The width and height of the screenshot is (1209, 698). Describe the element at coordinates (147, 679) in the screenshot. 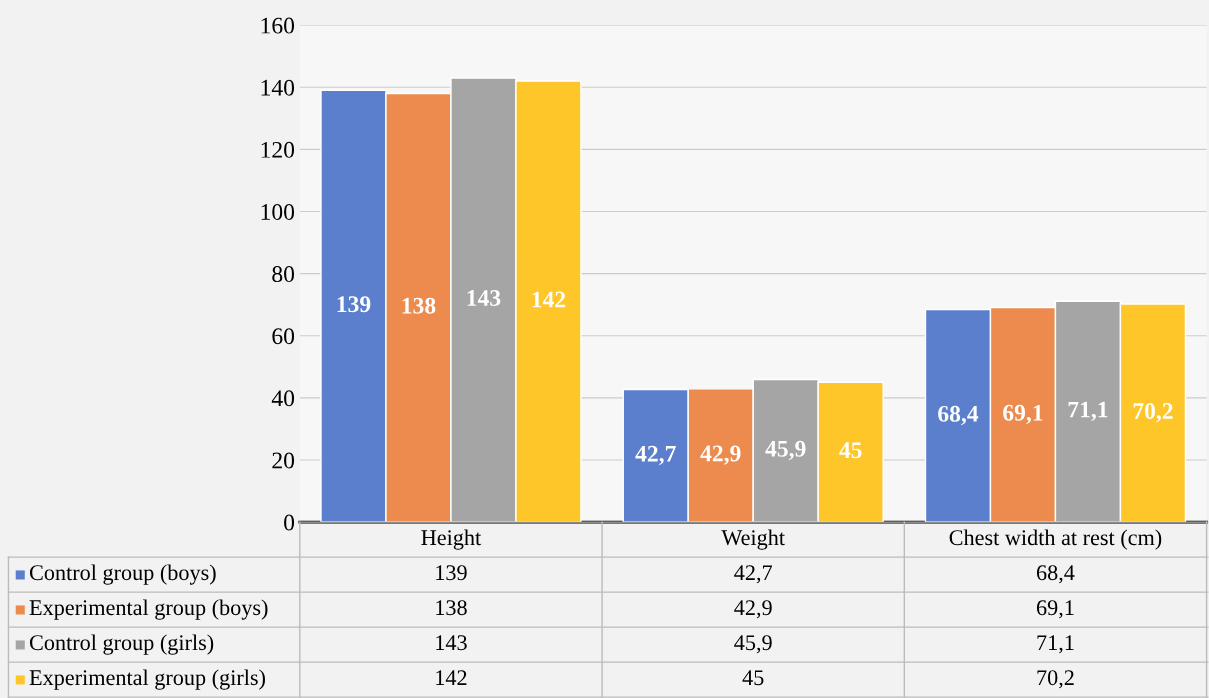

I see `legend-label: Experimental group (girls)` at that location.